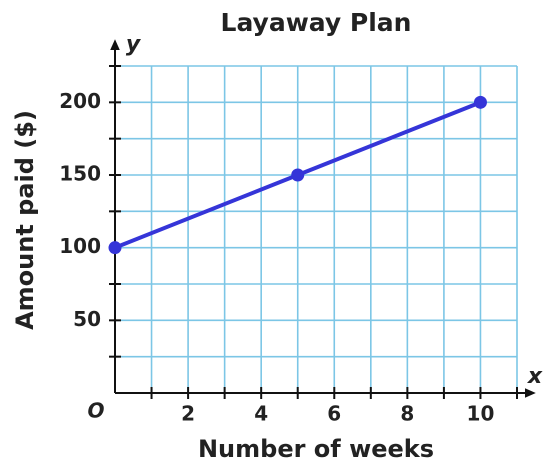  Describe the element at coordinates (407, 414) in the screenshot. I see `x-tick-label: 8` at that location.